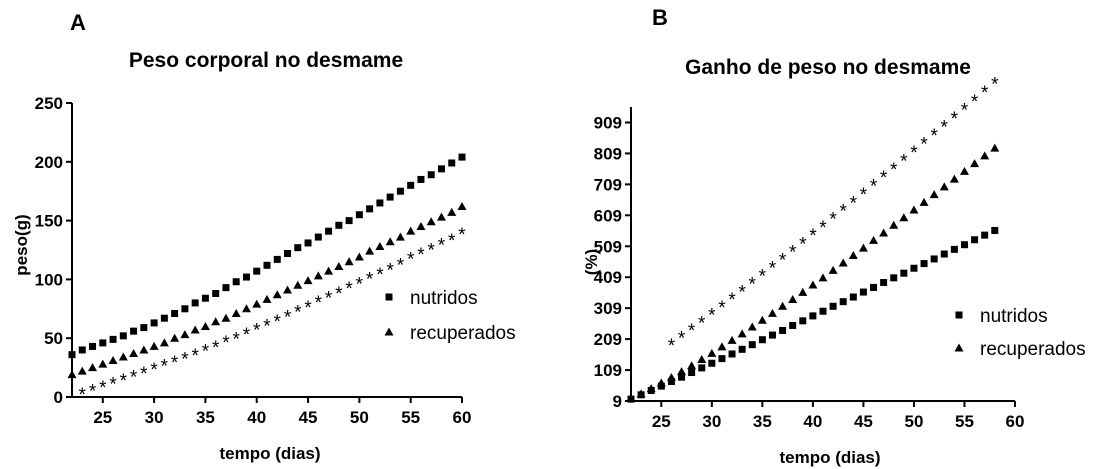 Image resolution: width=1106 pixels, height=469 pixels. What do you see at coordinates (608, 339) in the screenshot?
I see `y-tick-label: 209` at bounding box center [608, 339].